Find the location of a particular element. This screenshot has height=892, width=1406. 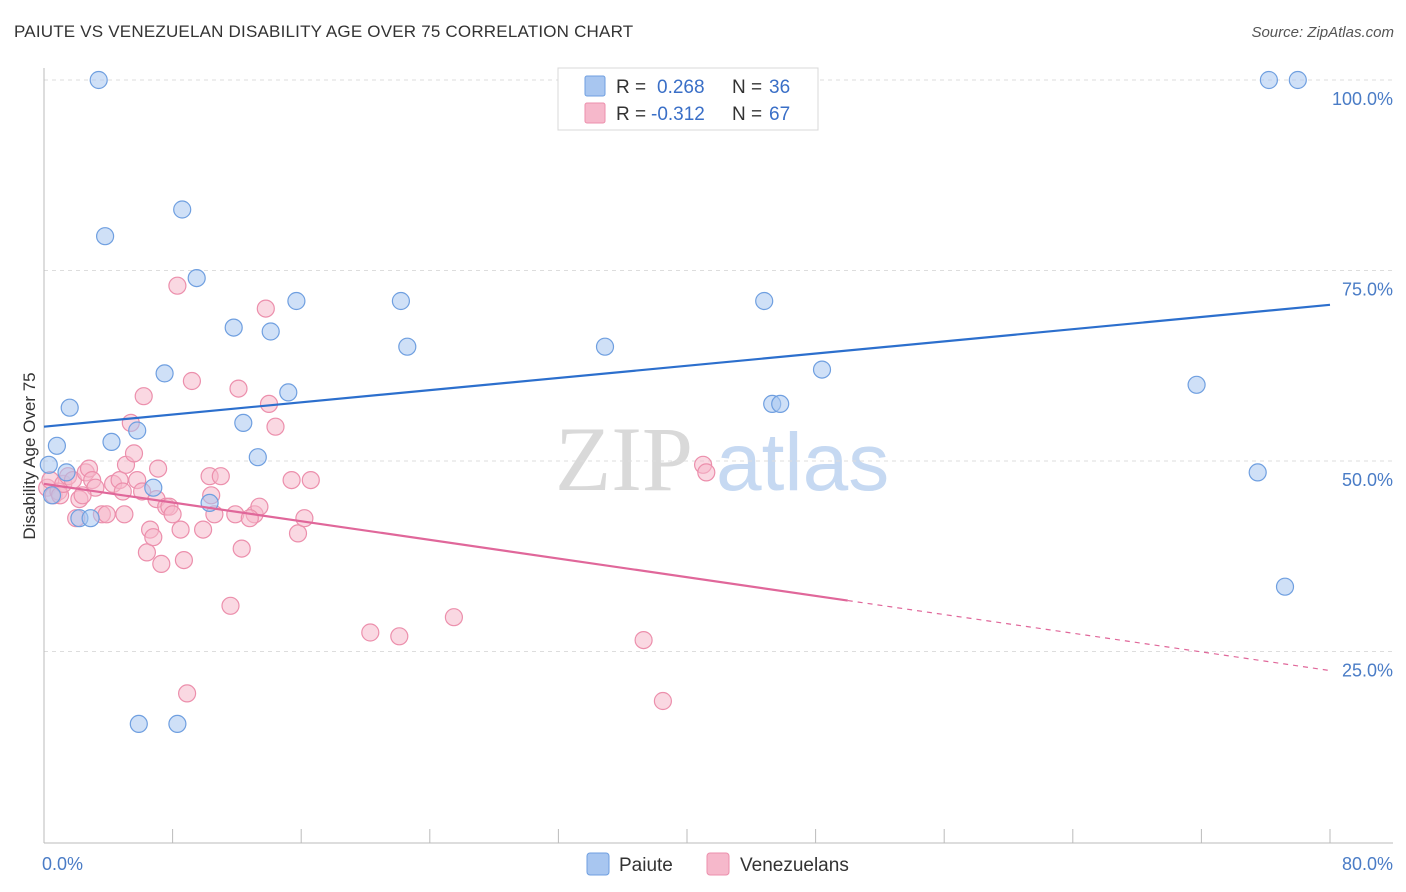

watermark-atlas: atlas is located at coordinates (802, 462).